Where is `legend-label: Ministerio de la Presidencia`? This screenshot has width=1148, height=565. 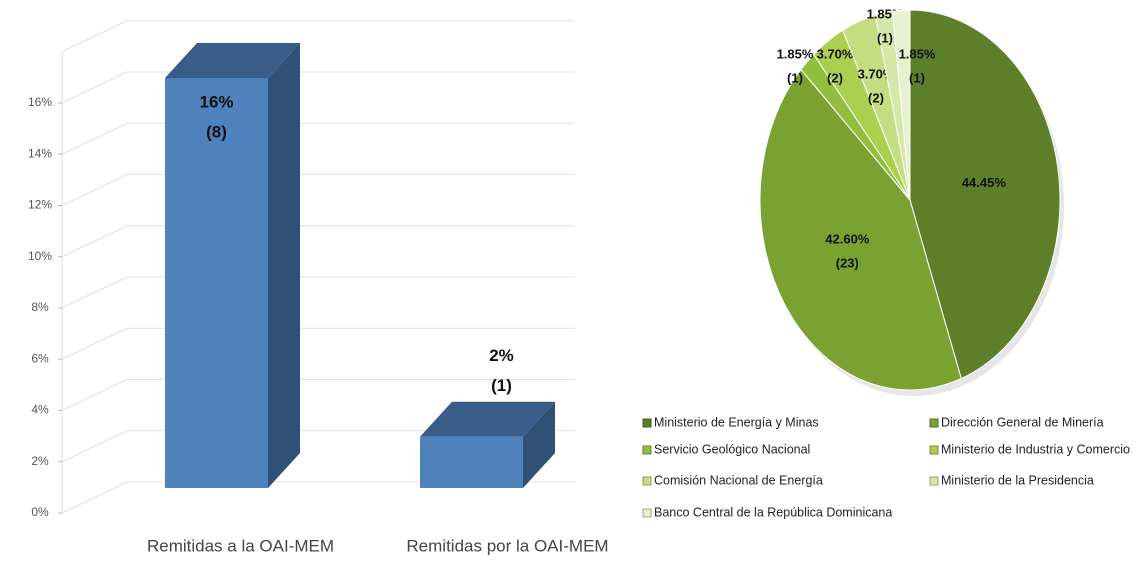
legend-label: Ministerio de la Presidencia is located at coordinates (1017, 480).